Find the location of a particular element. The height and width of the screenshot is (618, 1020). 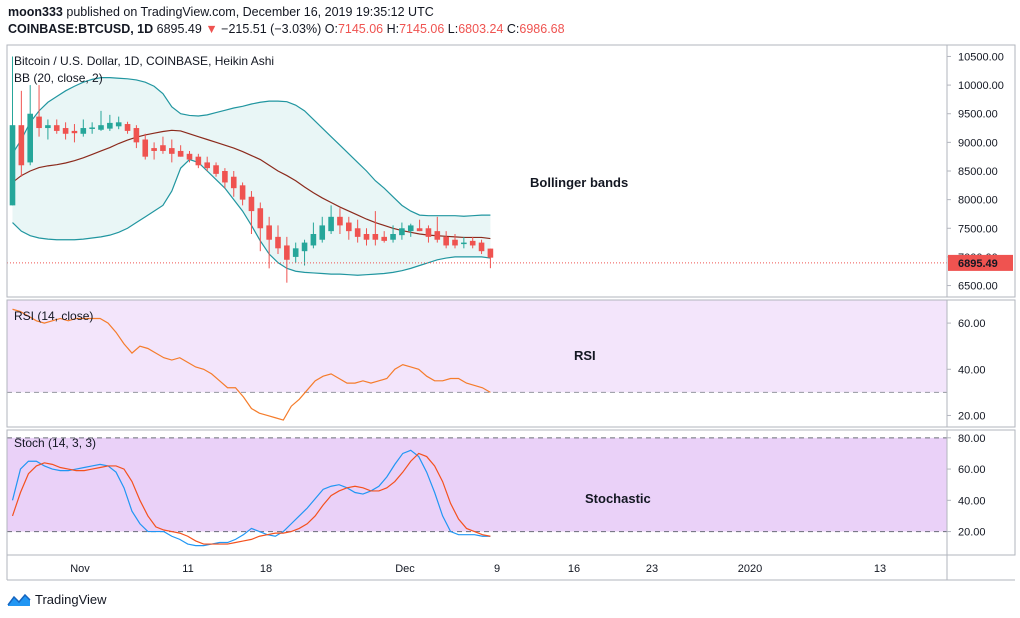

open-label: O: is located at coordinates (331, 29).